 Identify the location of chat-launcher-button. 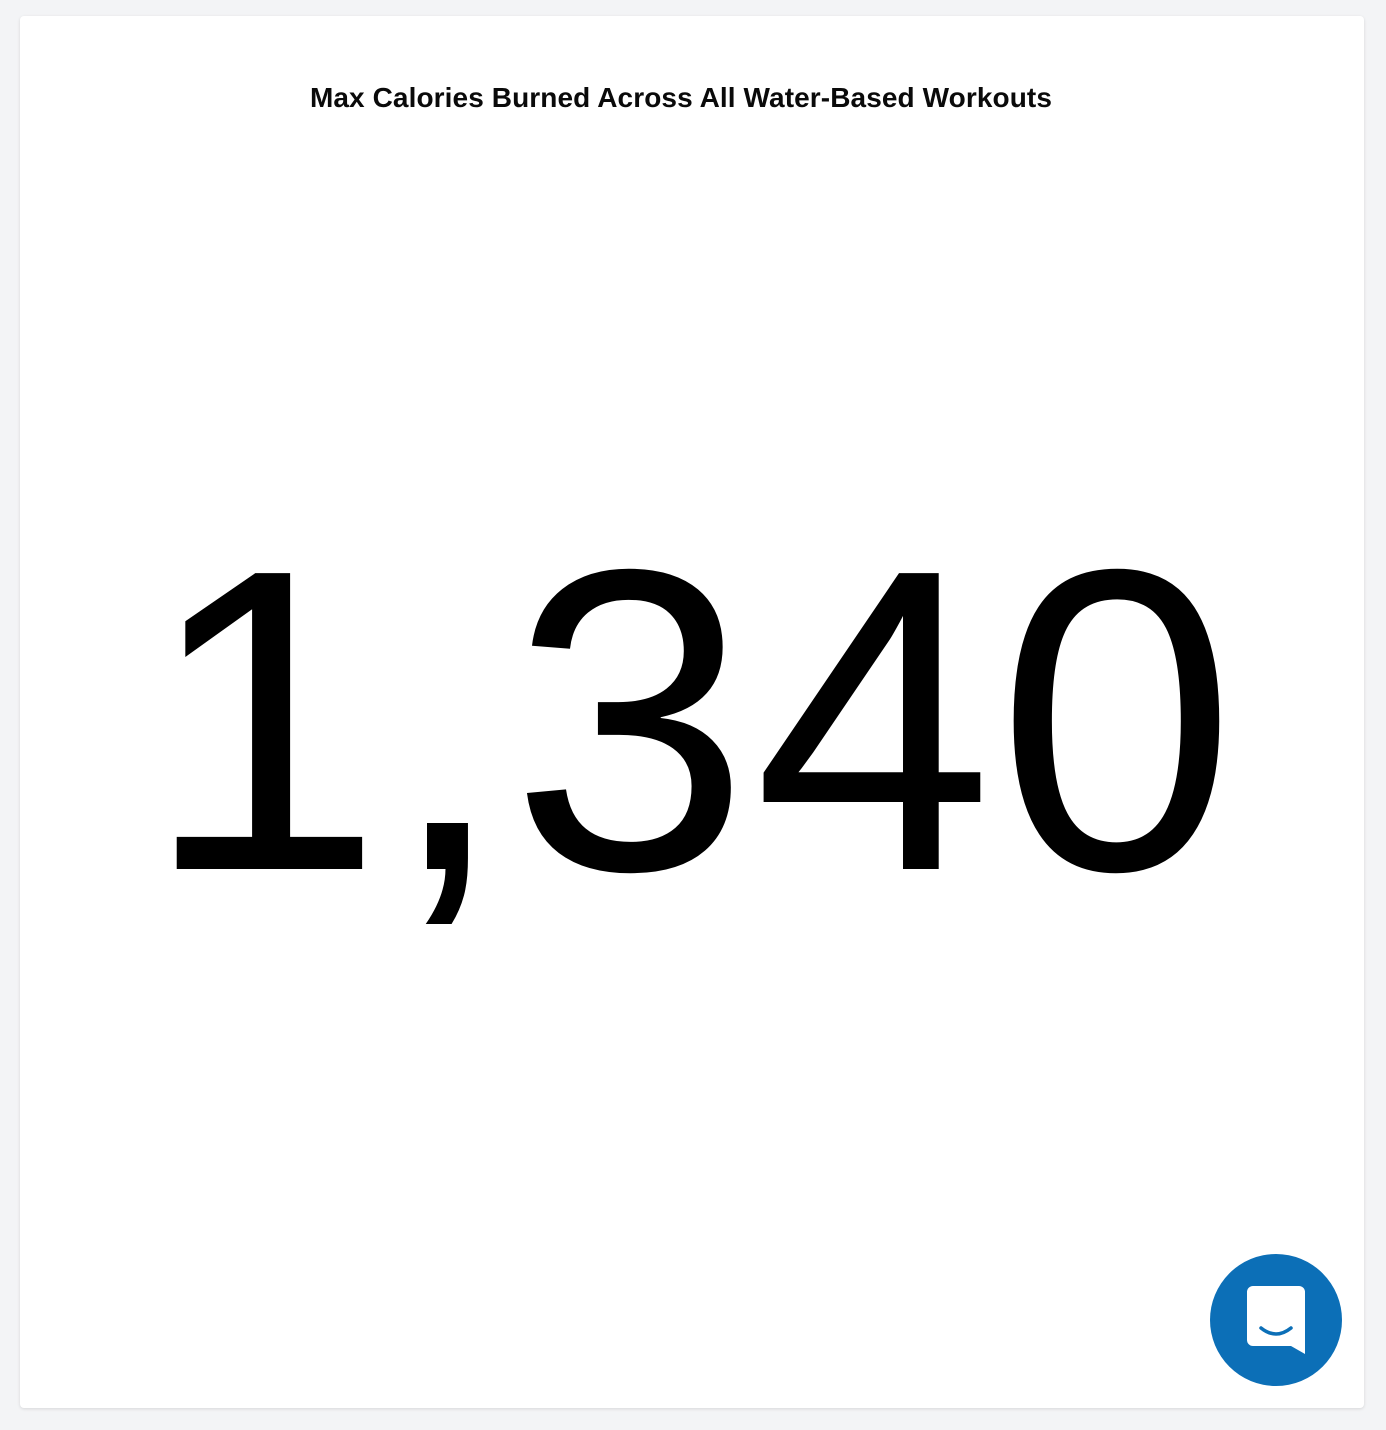
(1276, 1320).